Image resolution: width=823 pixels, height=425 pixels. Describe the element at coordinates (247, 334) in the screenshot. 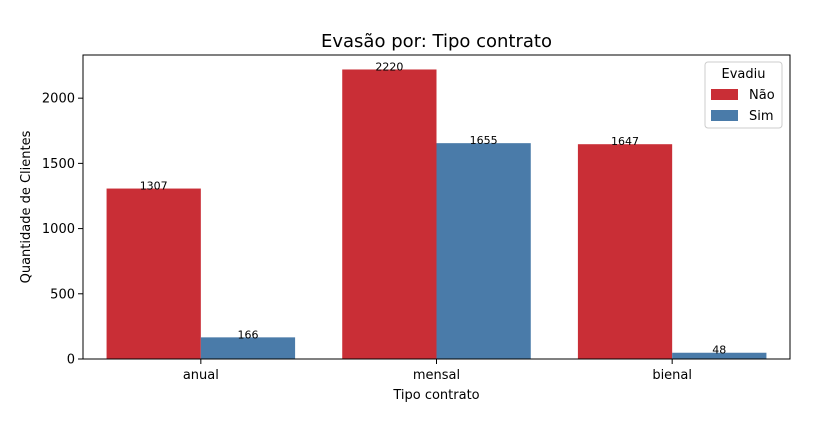

I see `data-label-anual-1: 166` at that location.